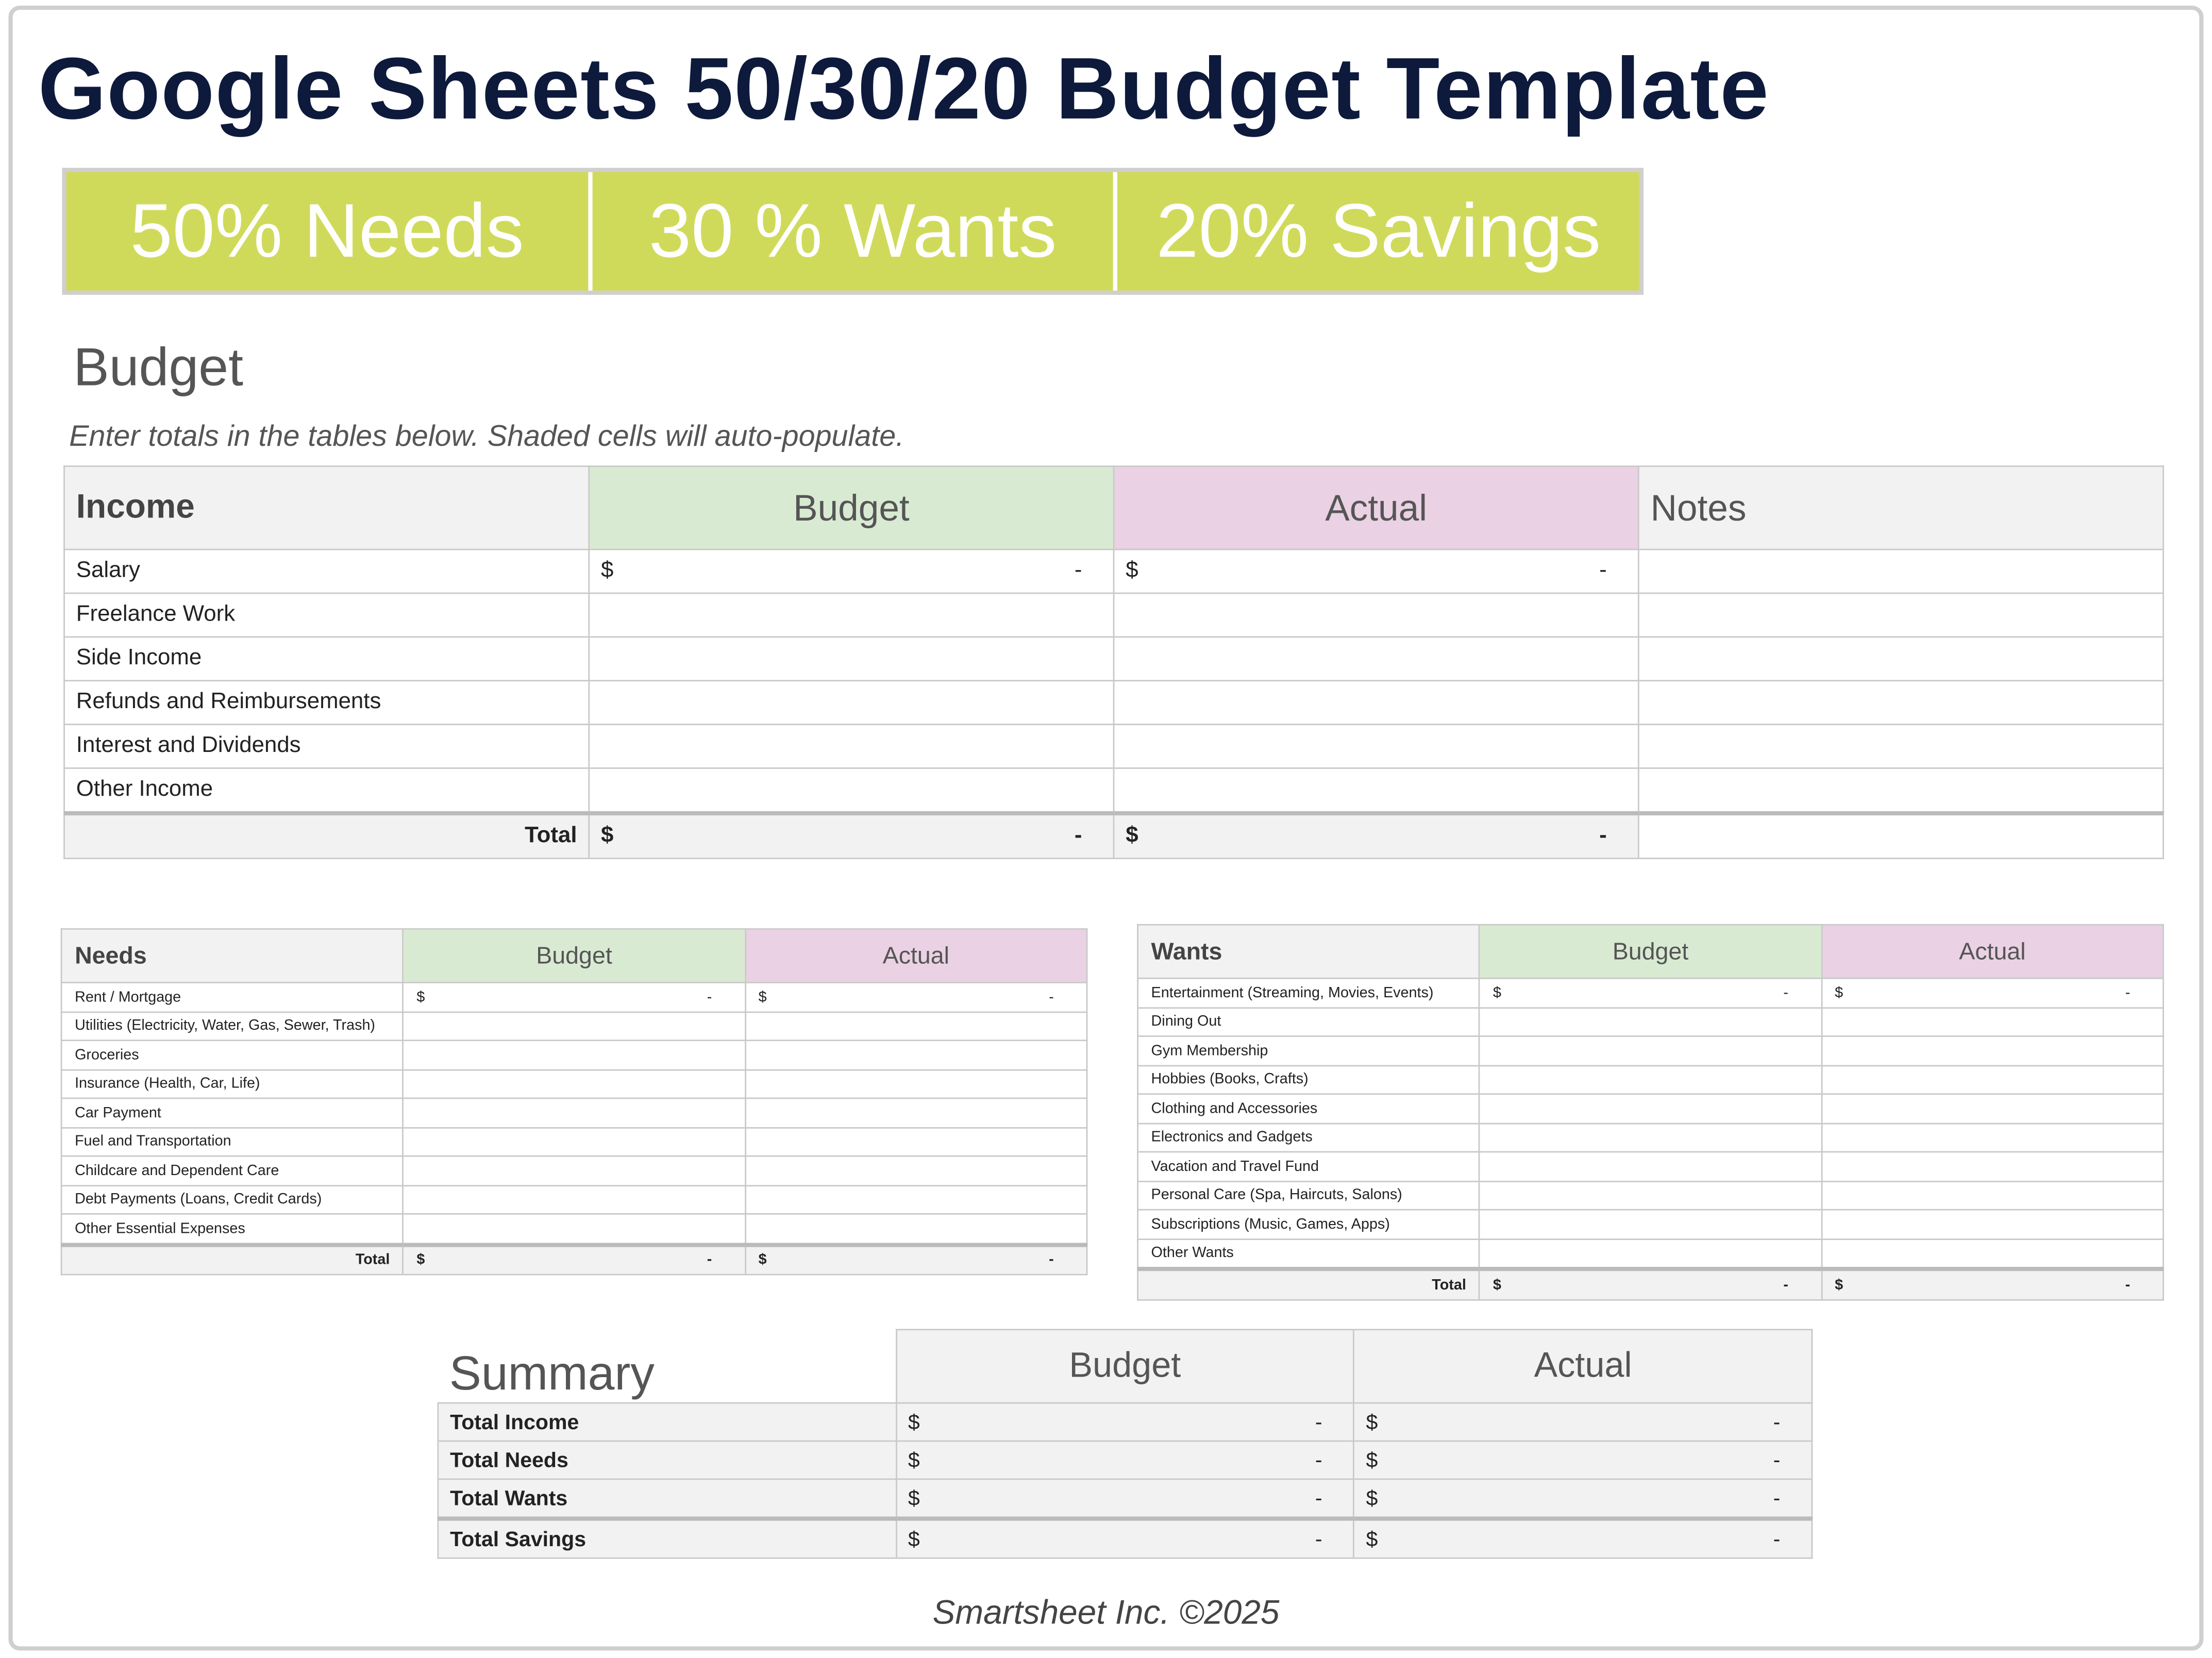  Describe the element at coordinates (326, 659) in the screenshot. I see `income-row-label: Side Income` at that location.